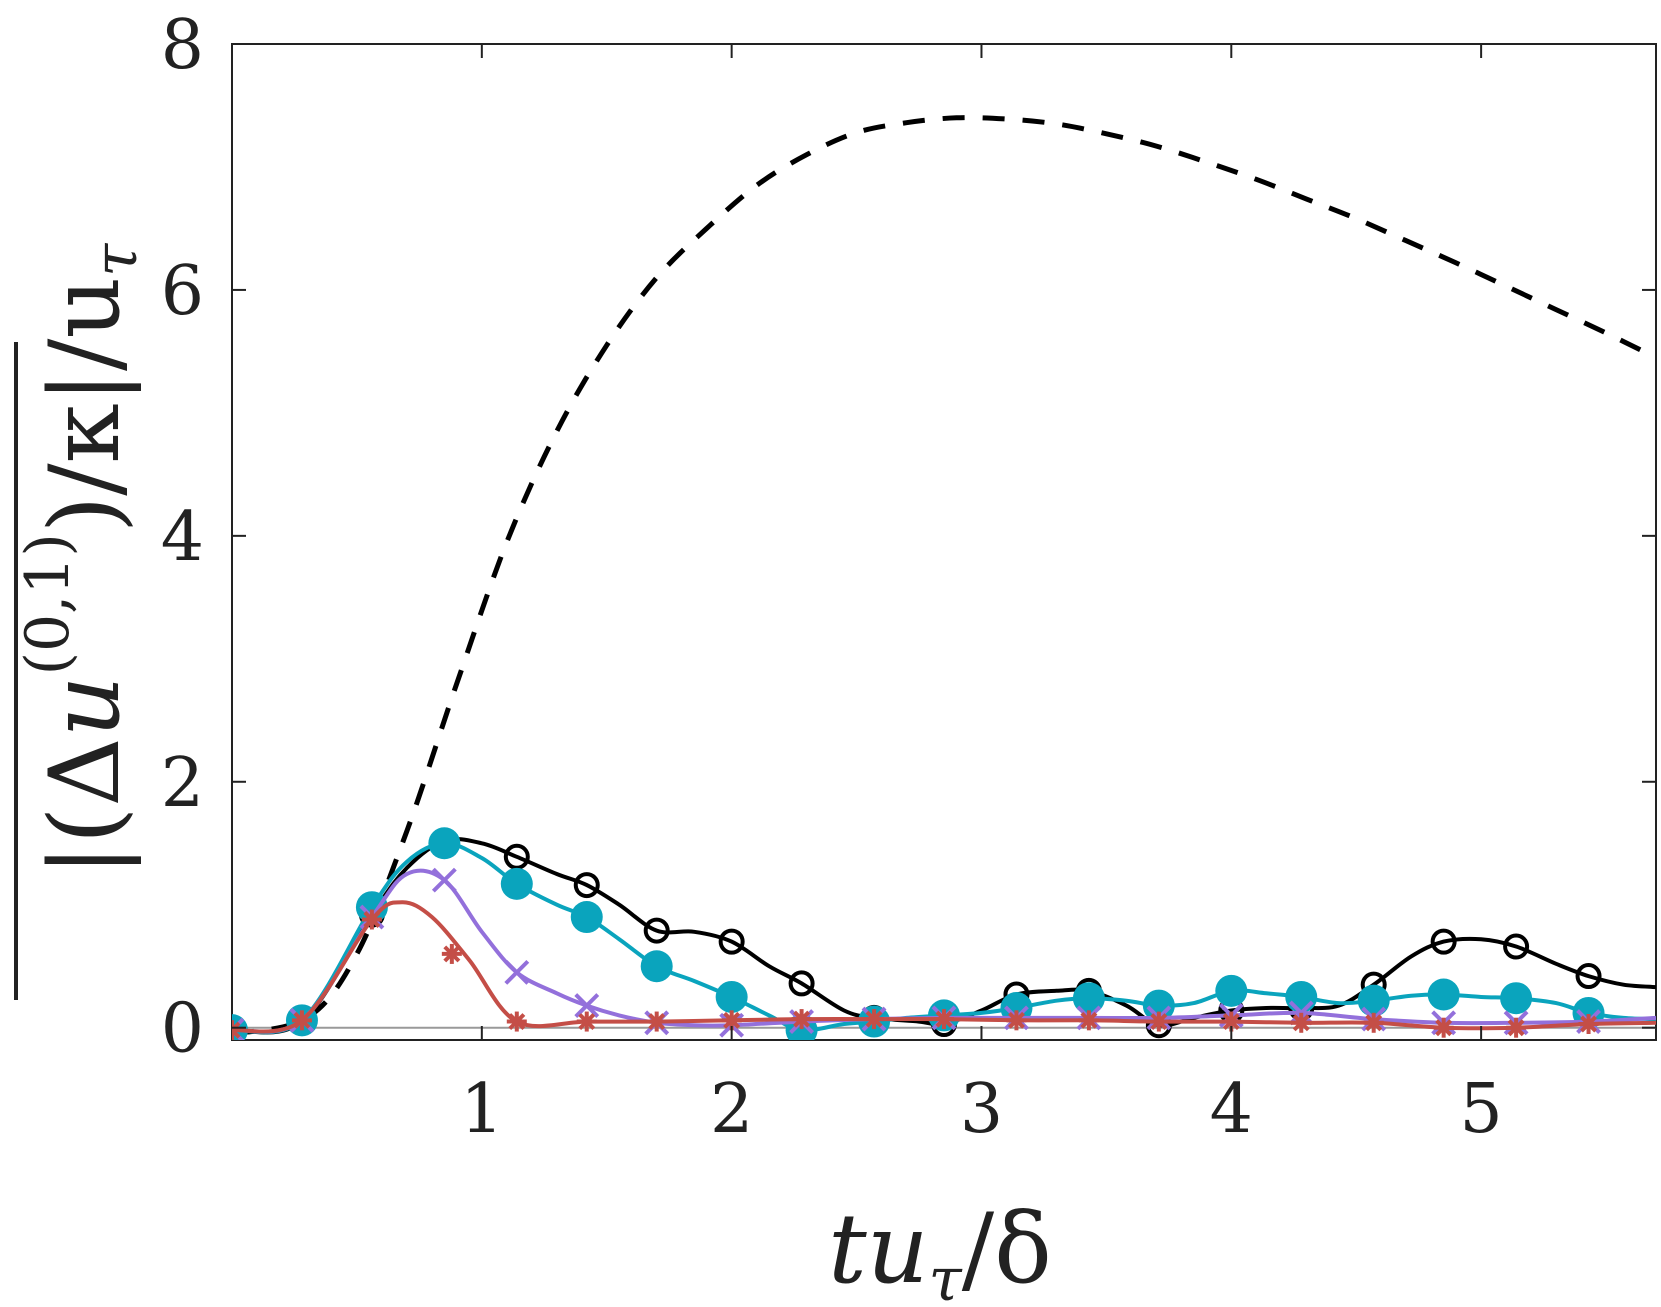  I want to click on x-tick-label: 3, so click(981, 1109).